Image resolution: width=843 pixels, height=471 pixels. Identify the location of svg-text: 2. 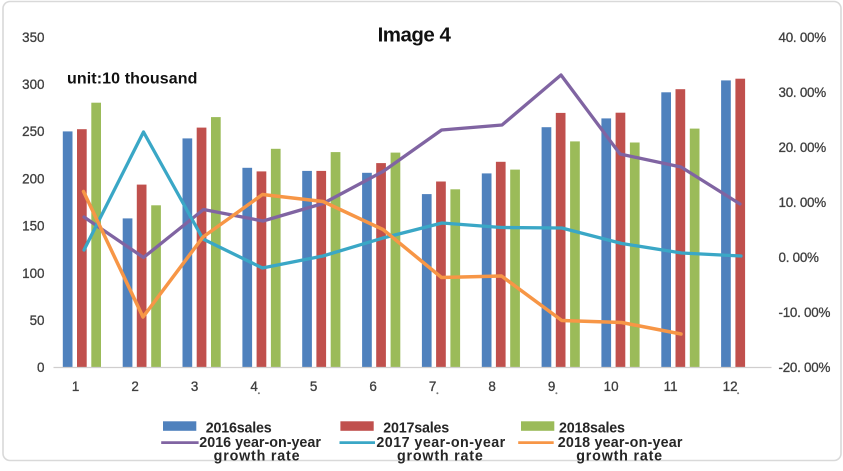
(134, 386).